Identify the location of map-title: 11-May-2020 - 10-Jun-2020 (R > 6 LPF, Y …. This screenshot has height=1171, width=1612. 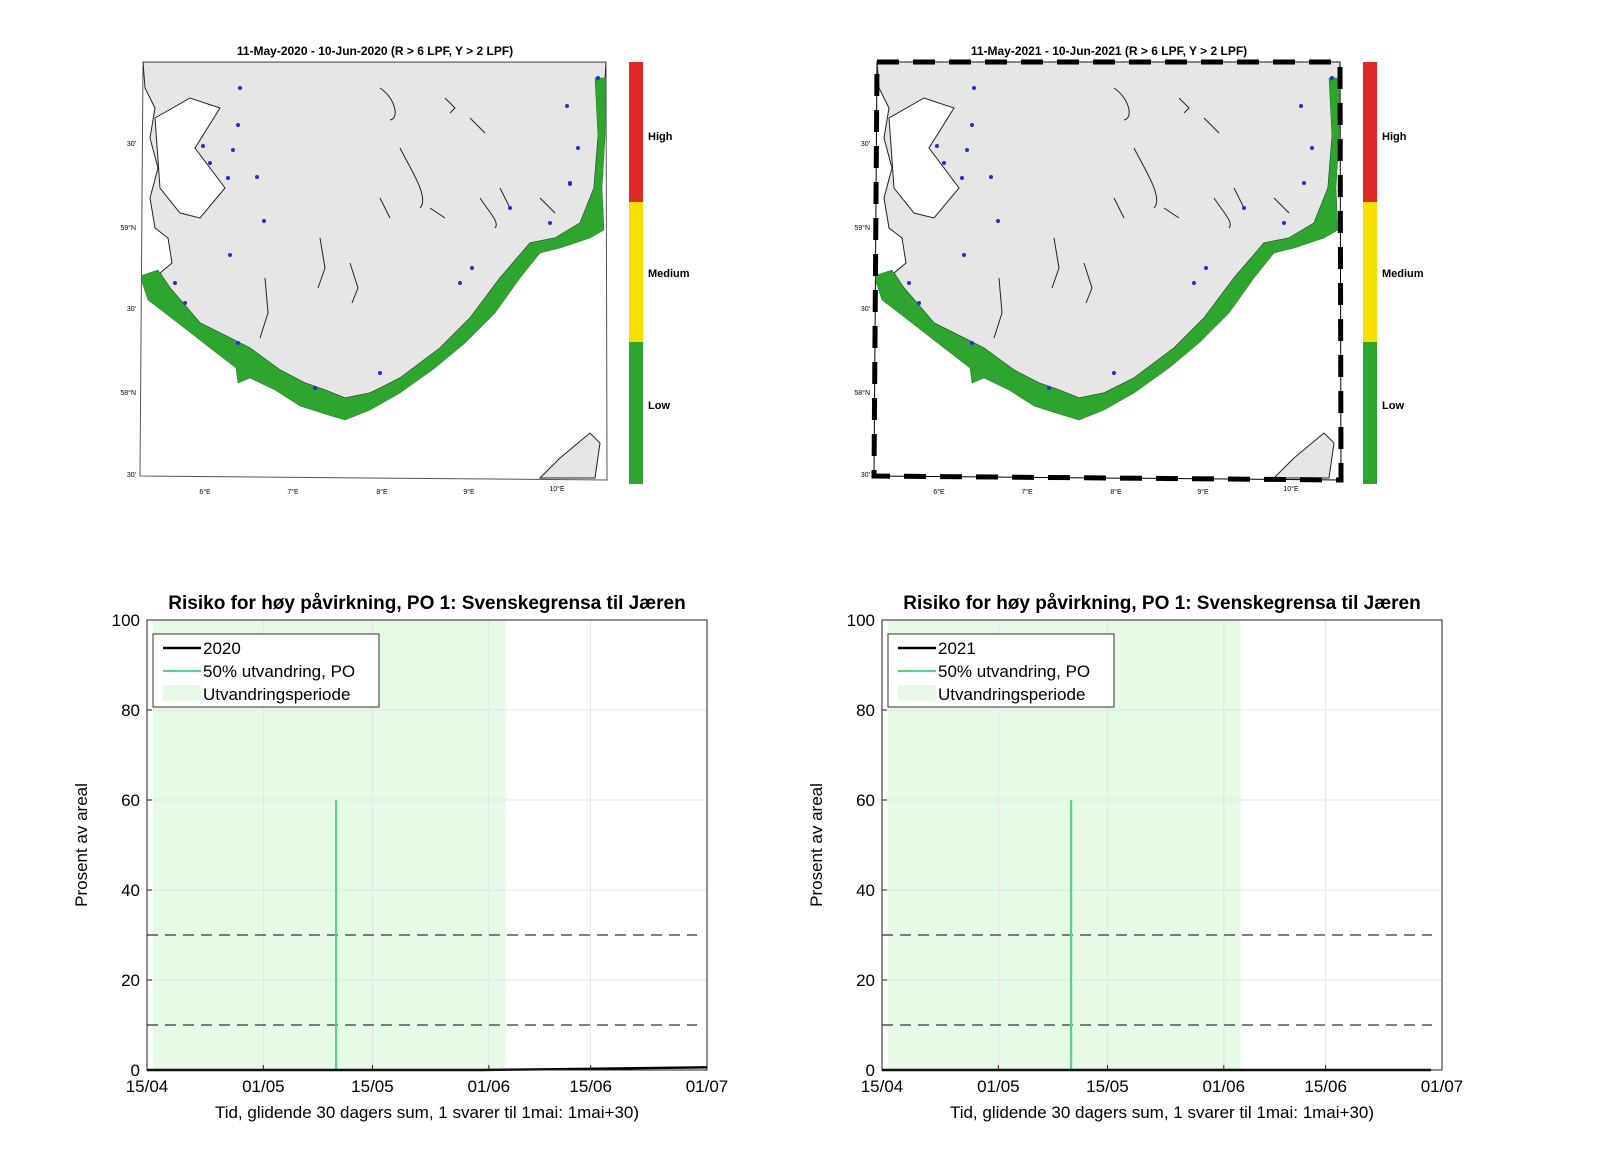
(375, 51).